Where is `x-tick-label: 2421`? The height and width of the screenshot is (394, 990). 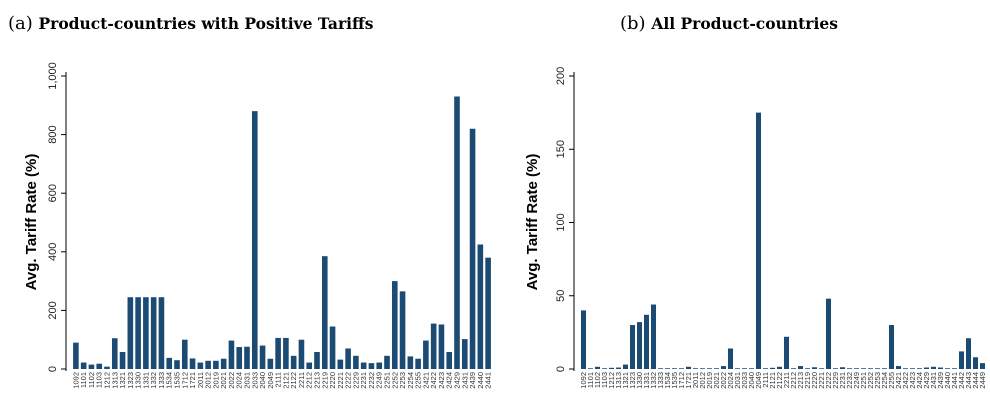 x-tick-label: 2421 is located at coordinates (898, 380).